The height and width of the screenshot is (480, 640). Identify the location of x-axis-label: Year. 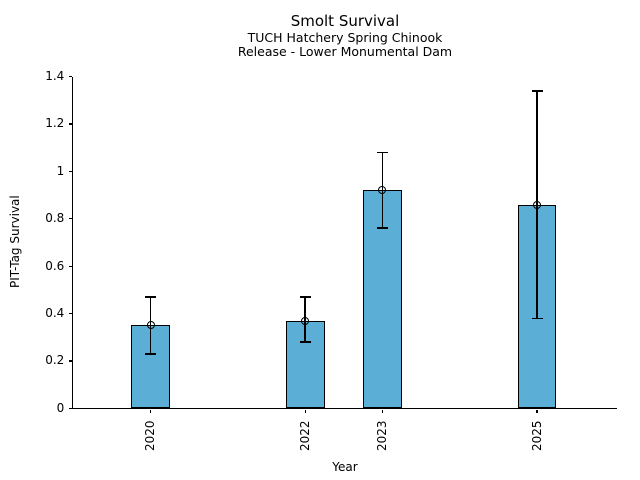
(345, 467).